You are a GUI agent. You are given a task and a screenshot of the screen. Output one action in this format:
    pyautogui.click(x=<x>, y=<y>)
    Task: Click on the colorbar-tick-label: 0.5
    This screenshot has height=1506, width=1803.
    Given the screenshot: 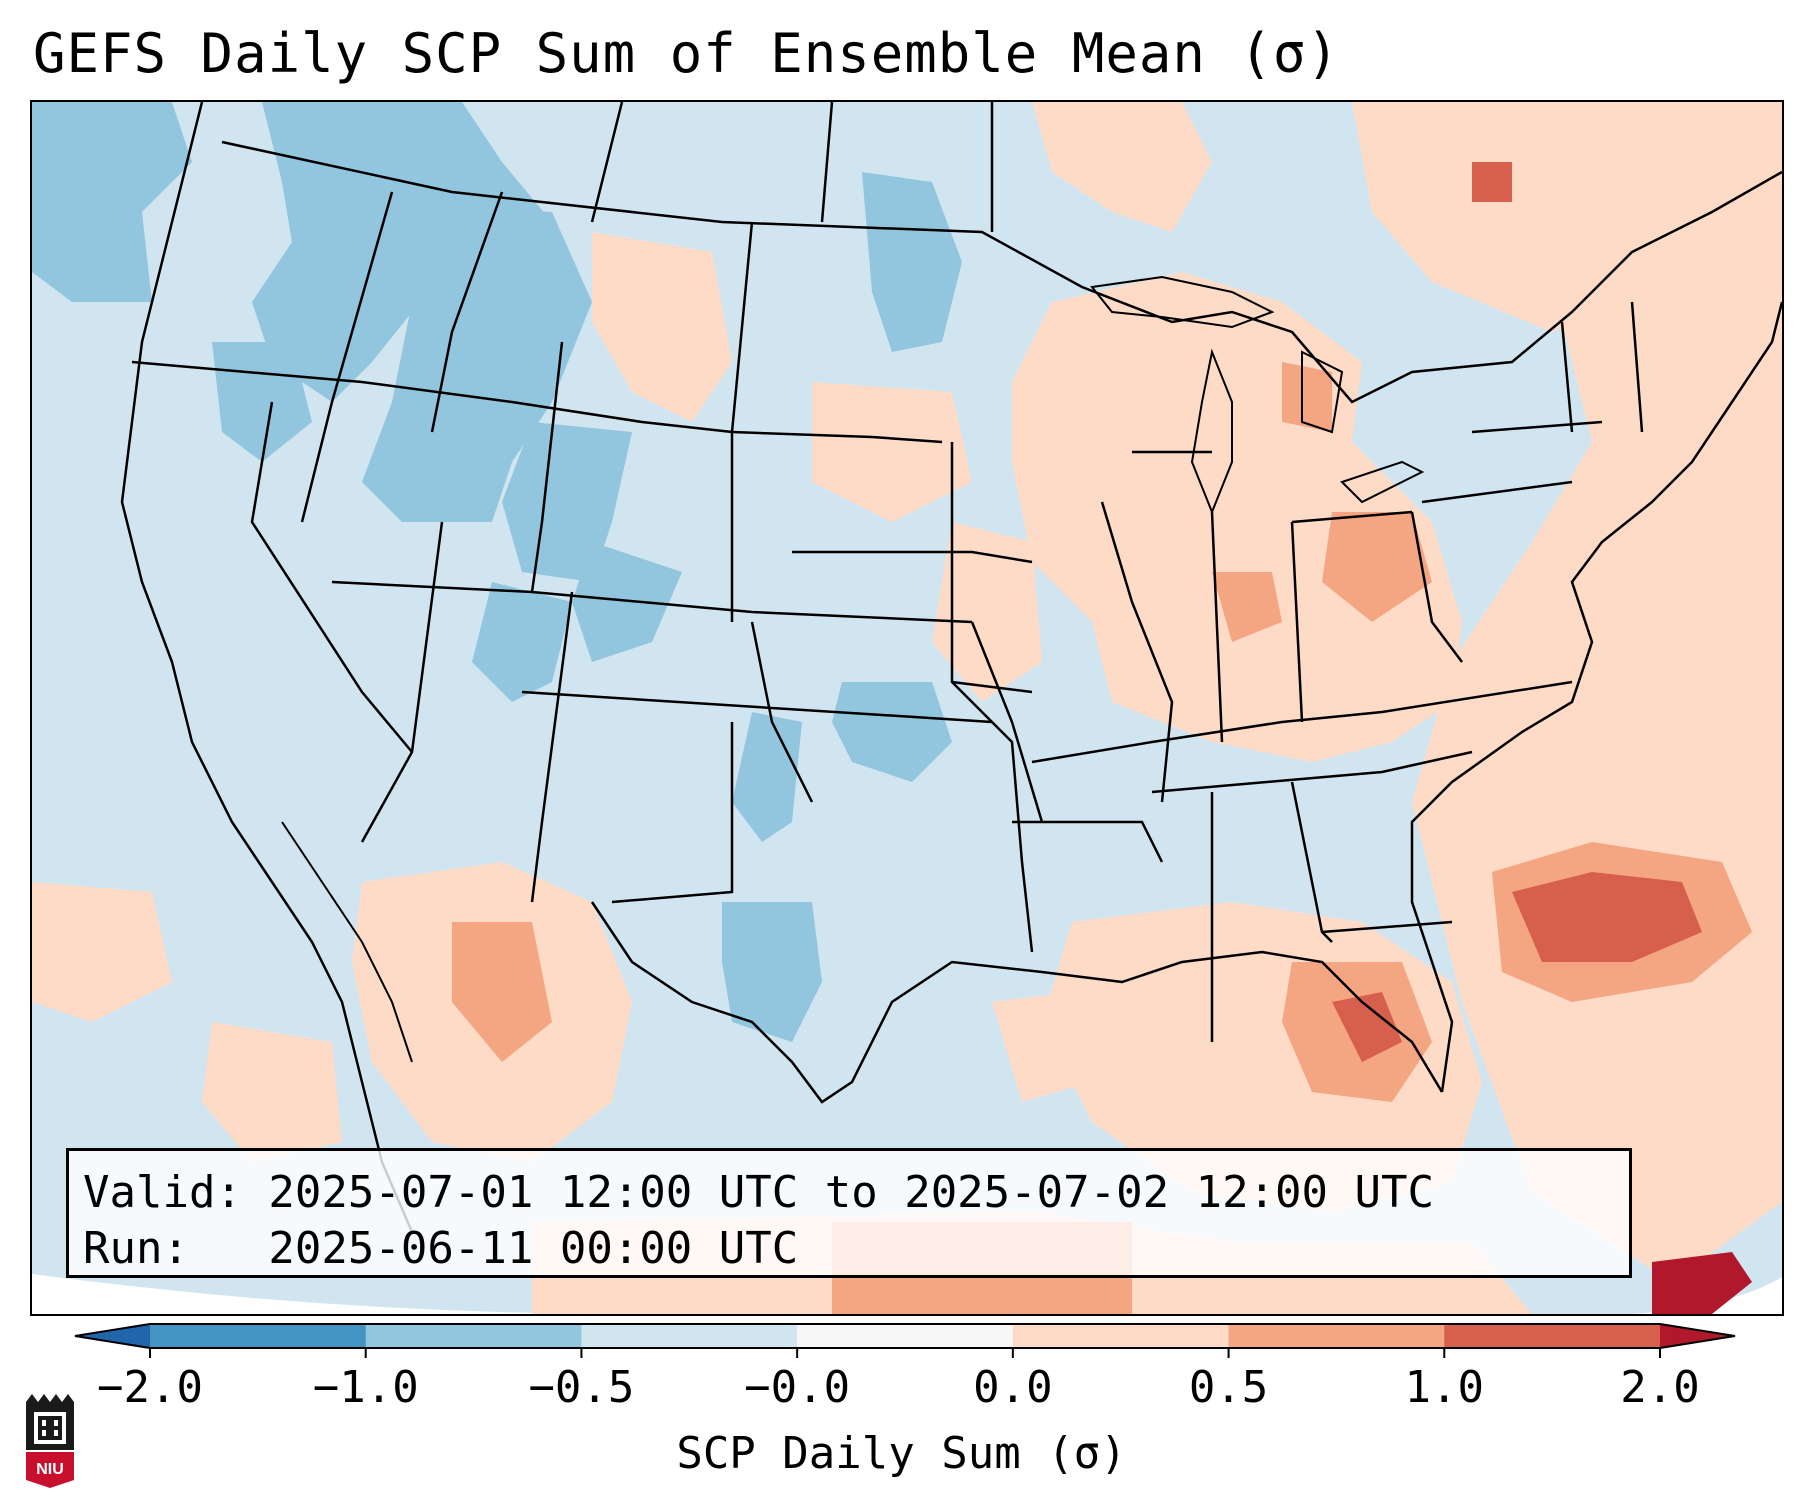 What is the action you would take?
    pyautogui.click(x=1228, y=1387)
    